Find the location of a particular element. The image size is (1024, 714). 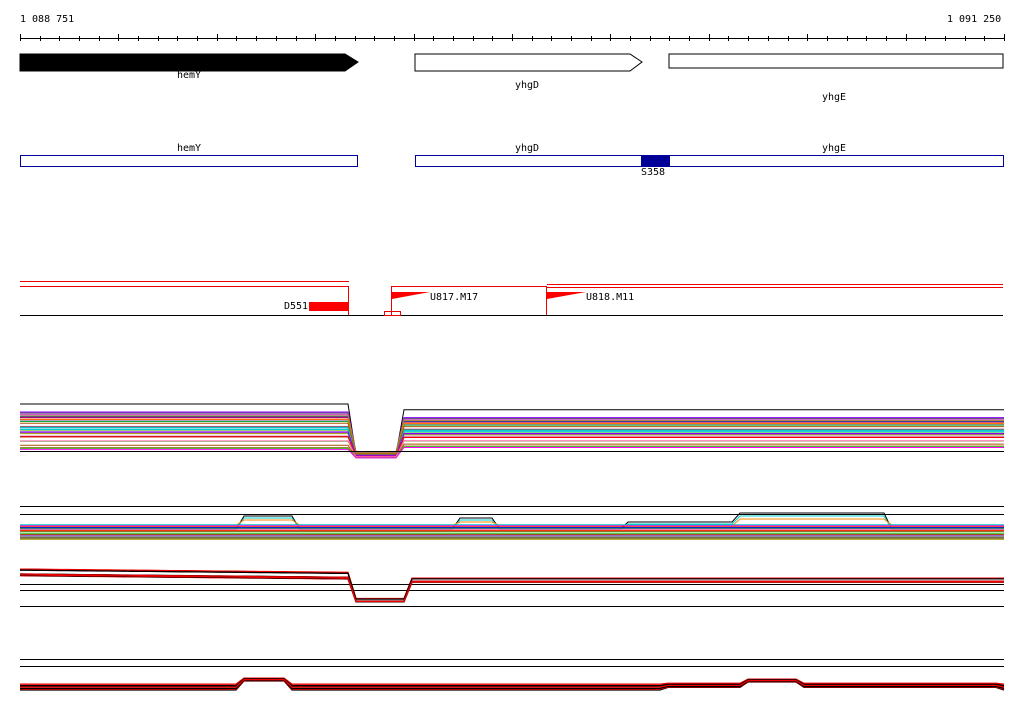

cds-label-yhgE: yhgE is located at coordinates (834, 148).